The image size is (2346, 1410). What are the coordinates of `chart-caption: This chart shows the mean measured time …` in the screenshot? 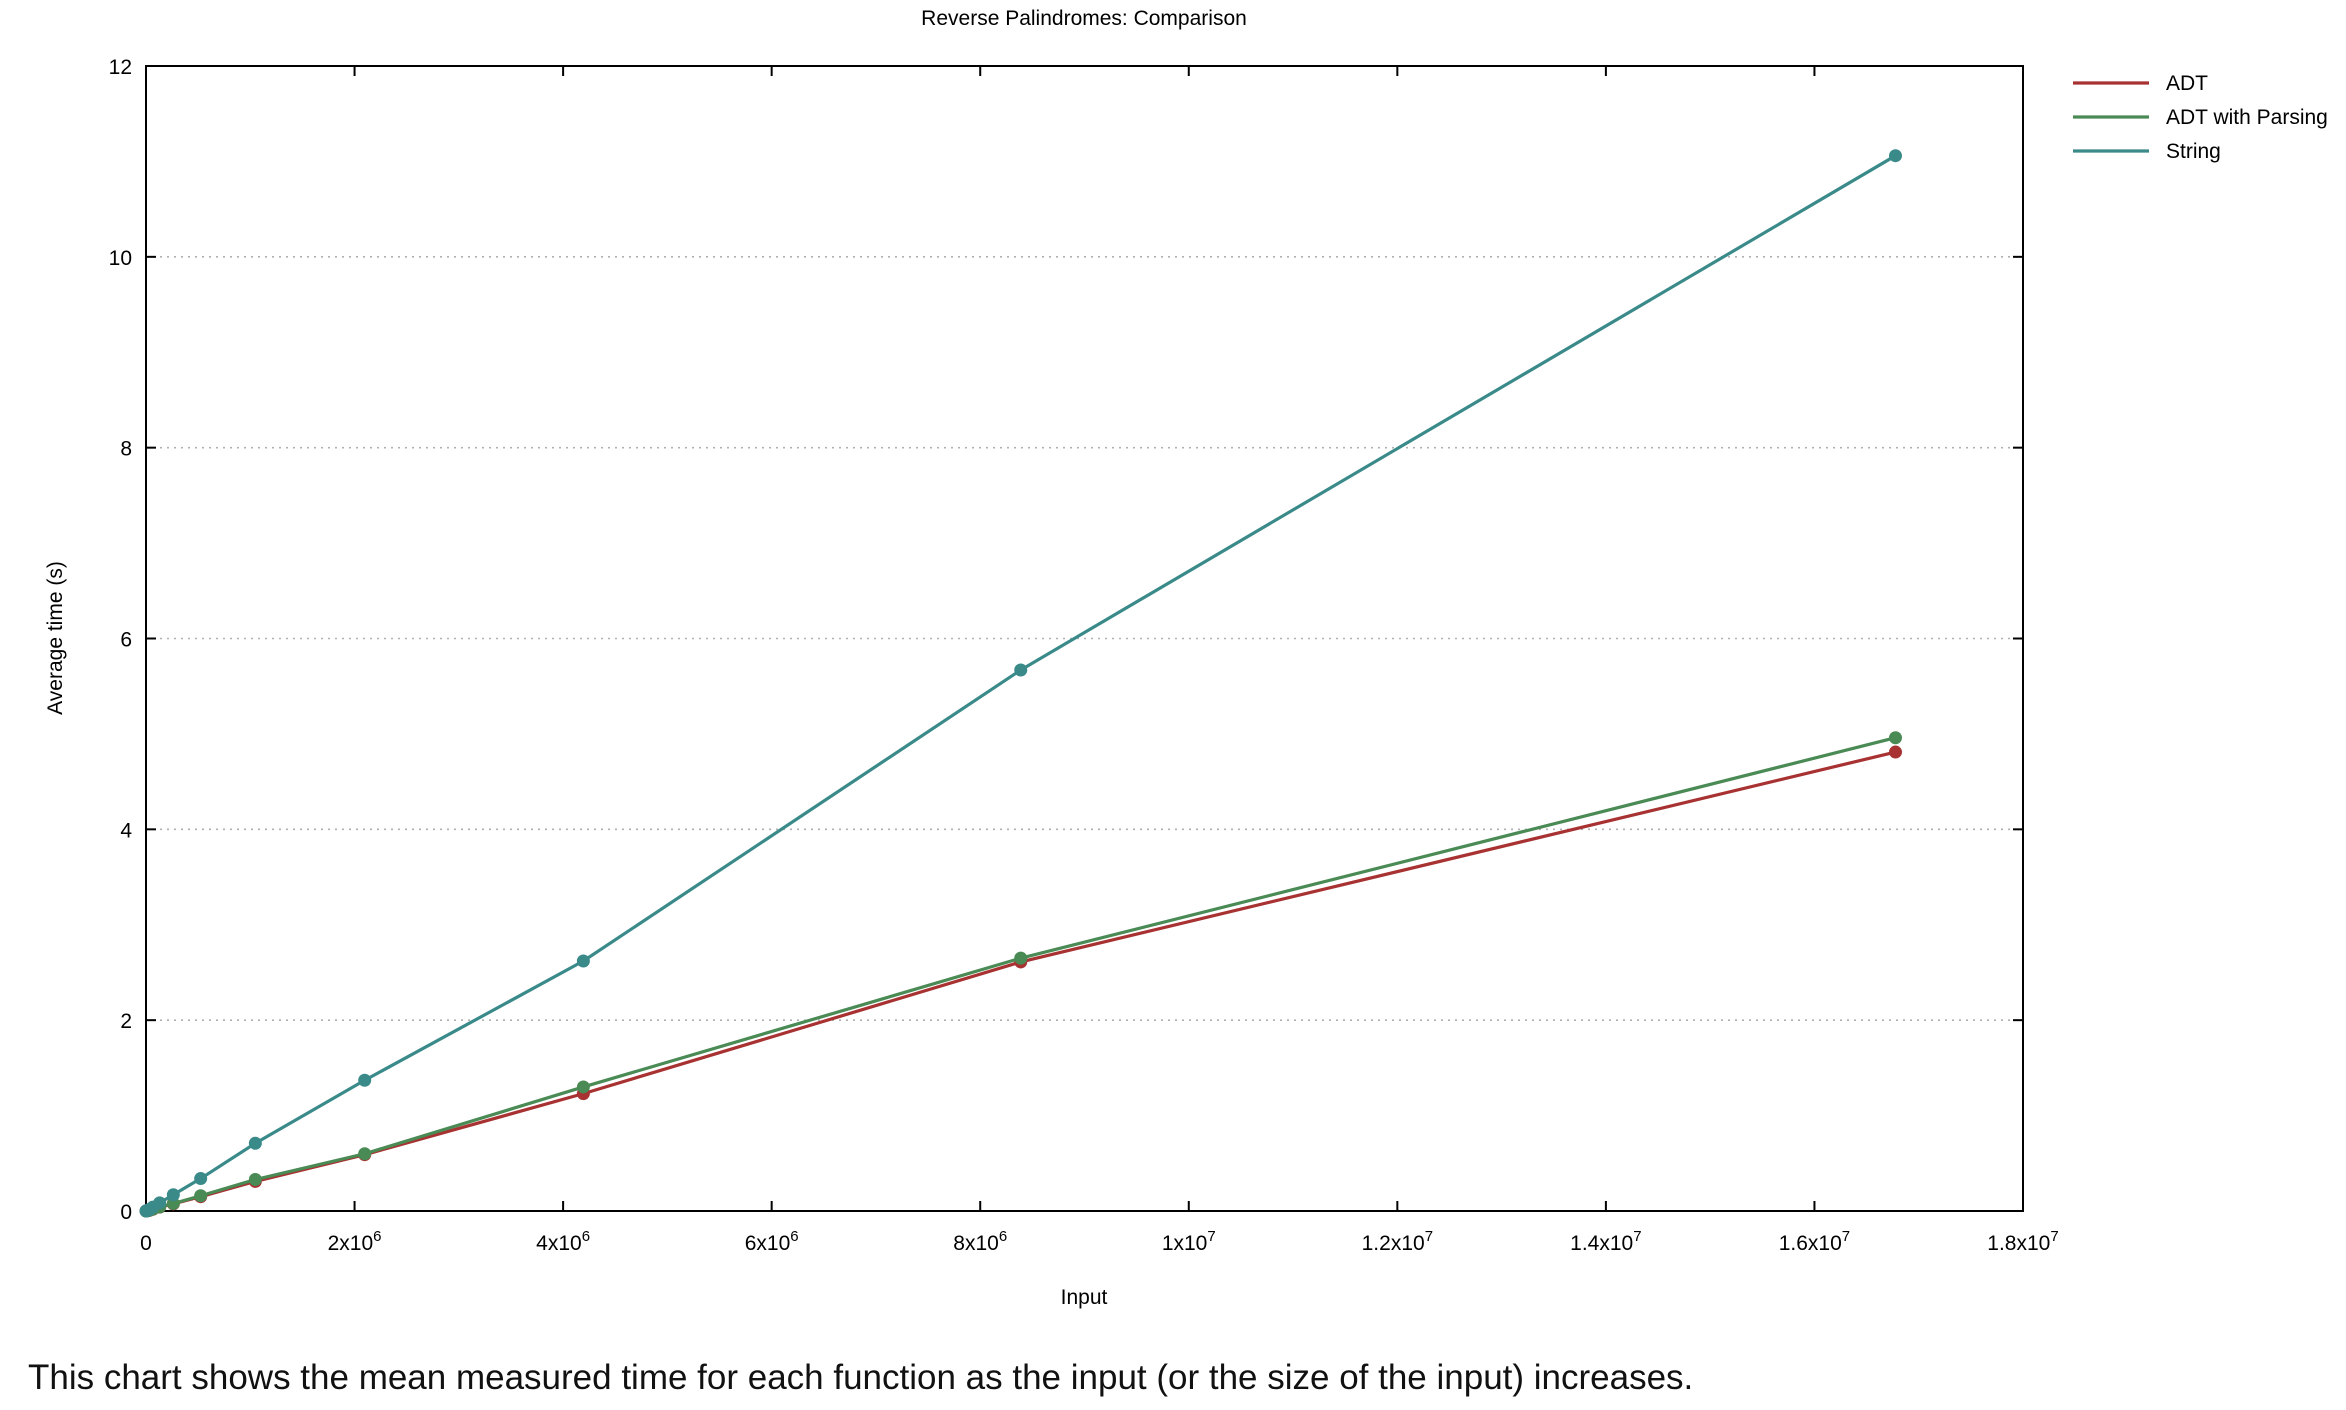 It's located at (861, 1377).